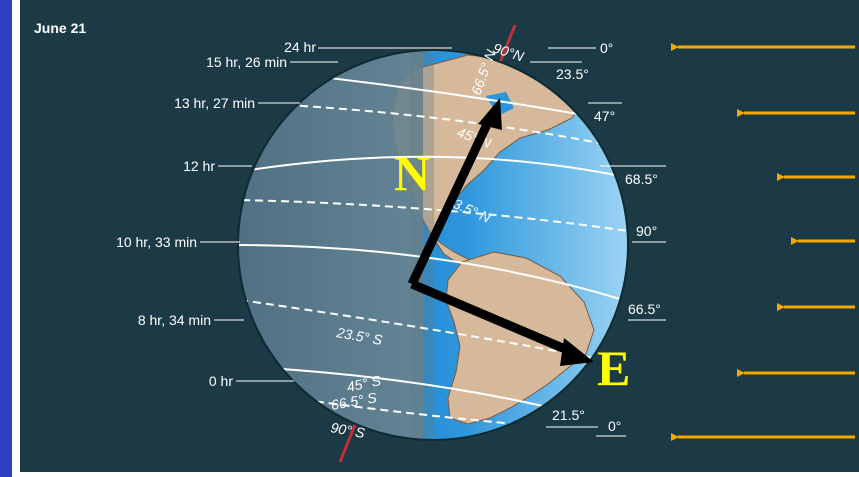  I want to click on left-border-gap, so click(16, 238).